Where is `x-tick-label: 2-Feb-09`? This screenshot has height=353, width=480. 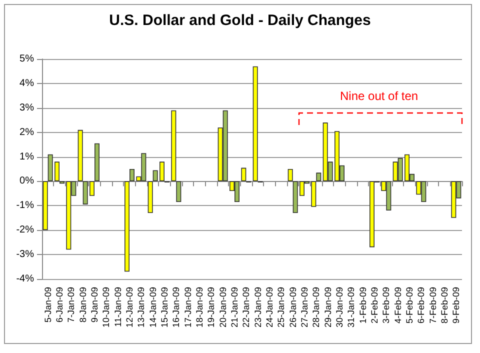
x-tick-label: 2-Feb-09 is located at coordinates (375, 305).